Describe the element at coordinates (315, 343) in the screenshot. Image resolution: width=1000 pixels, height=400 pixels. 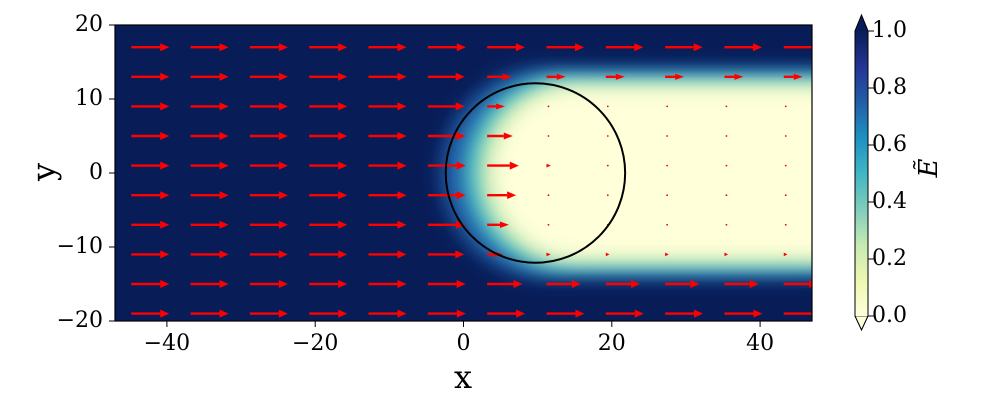
I see `x-tick-label: −20` at that location.